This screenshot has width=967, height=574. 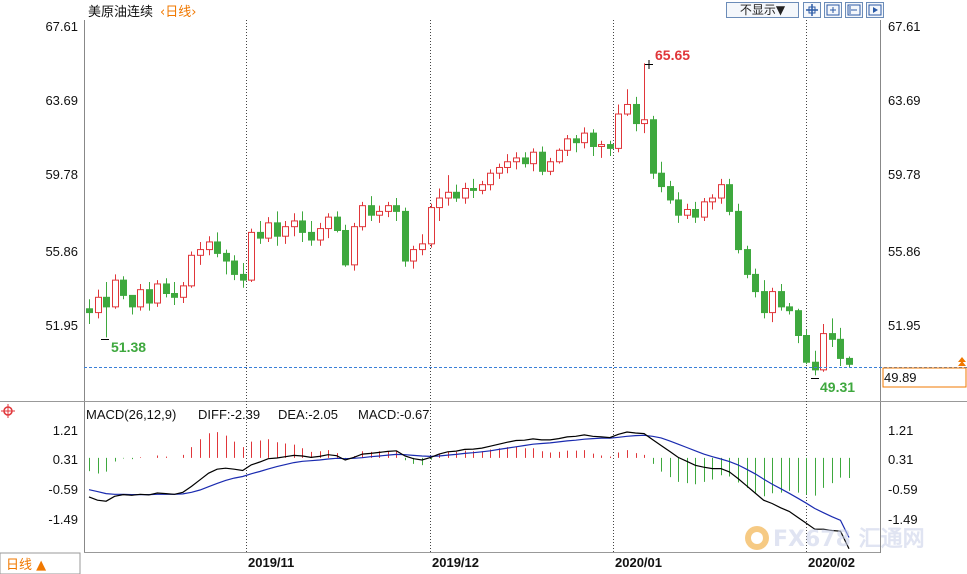 What do you see at coordinates (672, 55) in the screenshot?
I see `high-label: 65.65` at bounding box center [672, 55].